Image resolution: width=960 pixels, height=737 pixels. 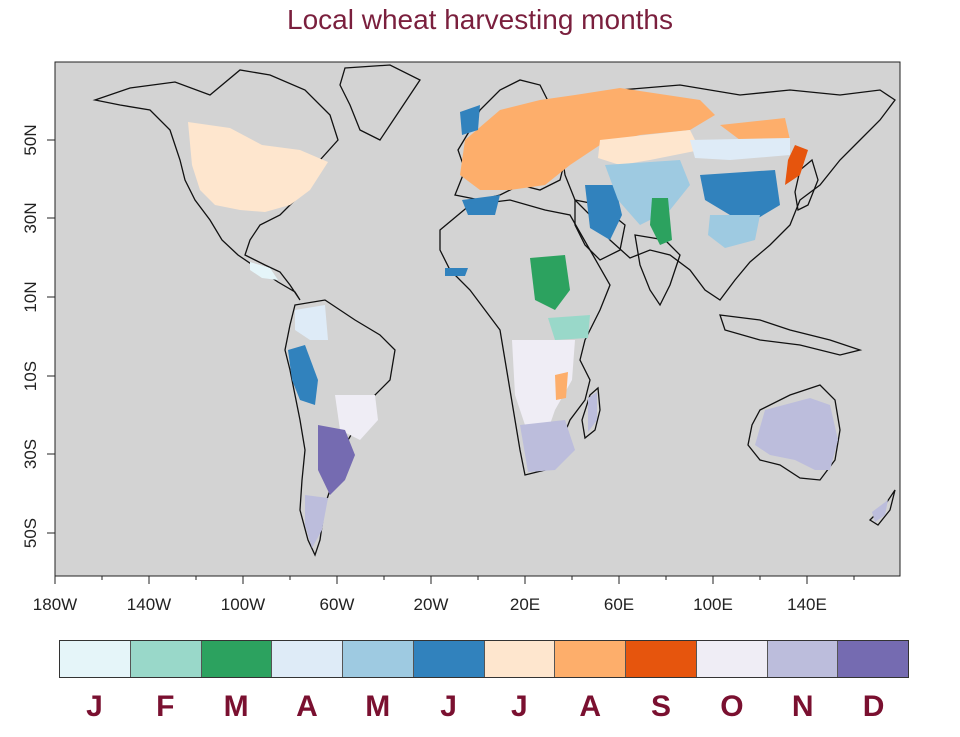 I want to click on x-tick-label: 20W, so click(x=431, y=604).